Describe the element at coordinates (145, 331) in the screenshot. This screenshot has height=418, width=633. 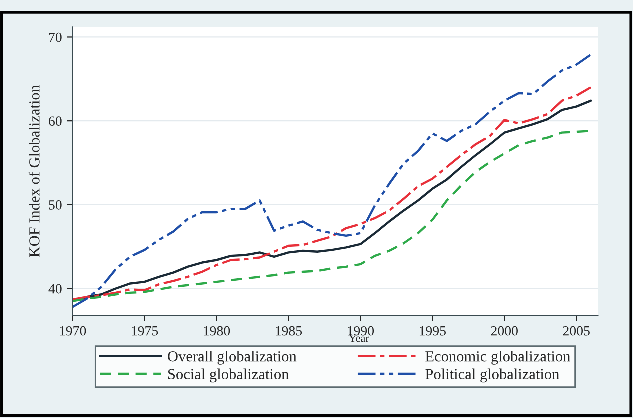
I see `x-tick-label: 1975` at that location.